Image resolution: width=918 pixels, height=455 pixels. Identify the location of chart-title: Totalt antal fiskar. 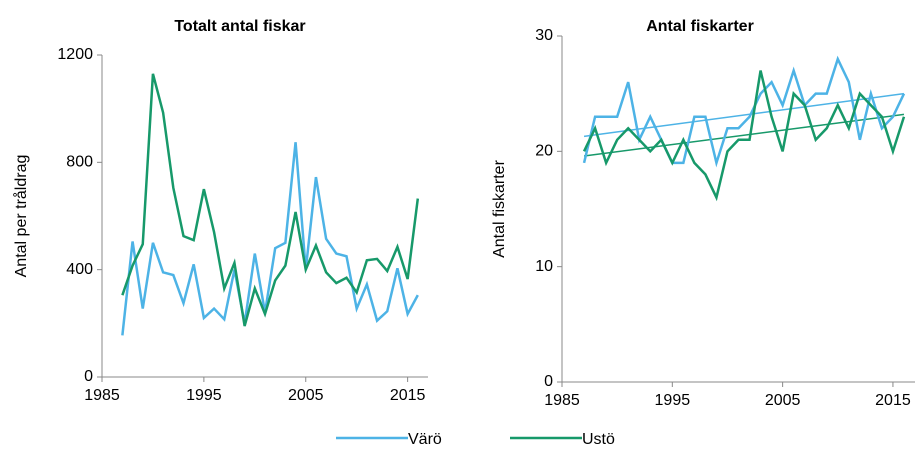
(239, 26).